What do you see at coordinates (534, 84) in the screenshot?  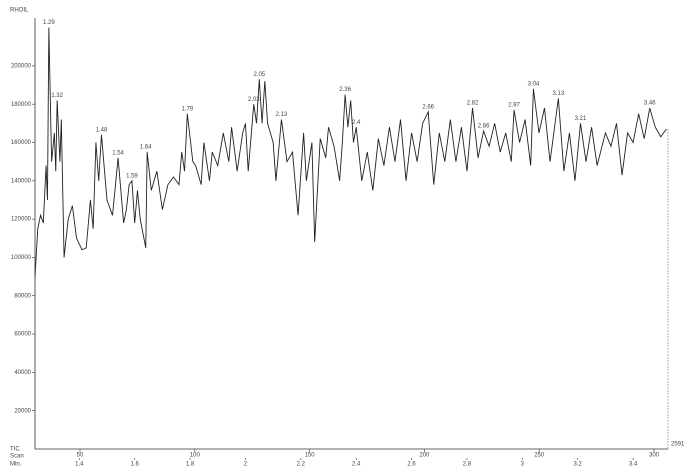 I see `peak-label: 3.04` at bounding box center [534, 84].